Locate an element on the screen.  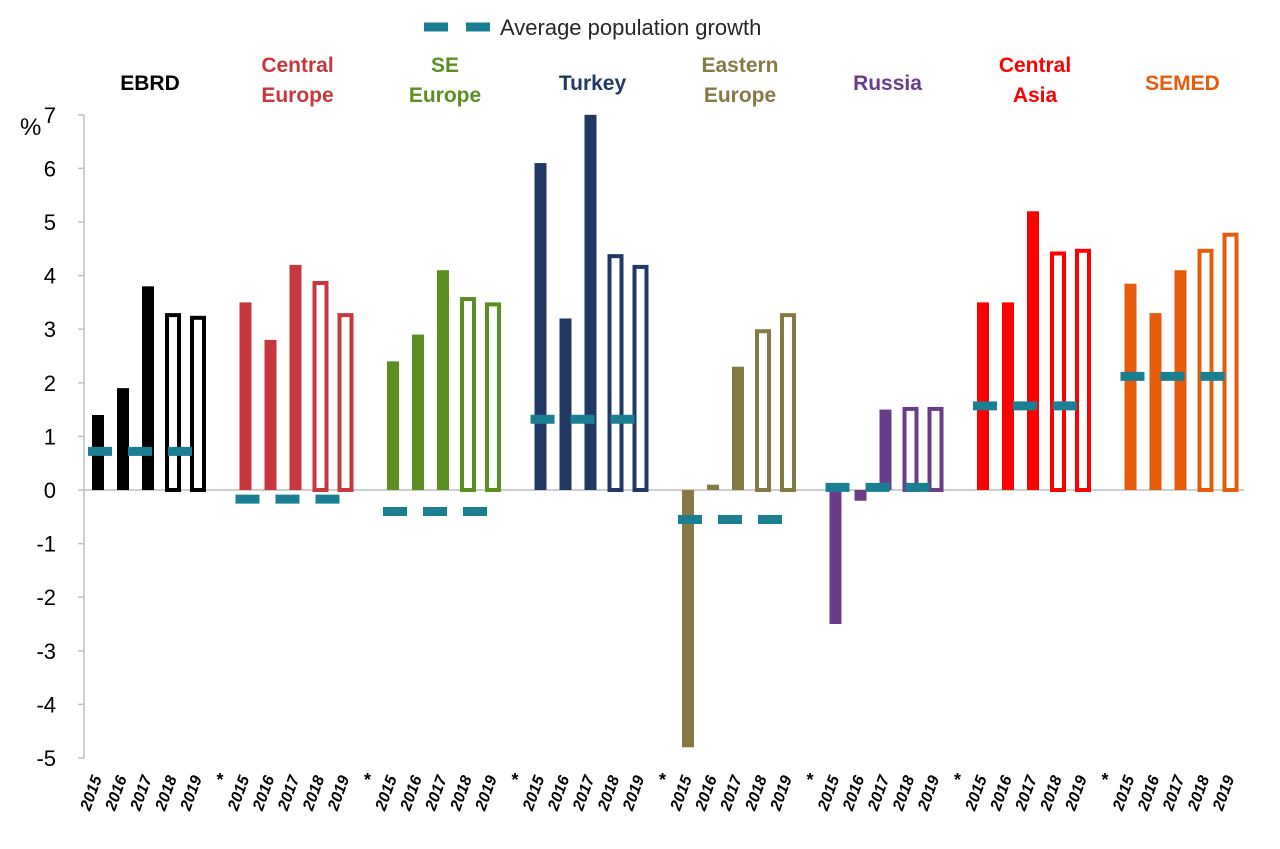
y-axis-unit-label: % is located at coordinates (30, 127).